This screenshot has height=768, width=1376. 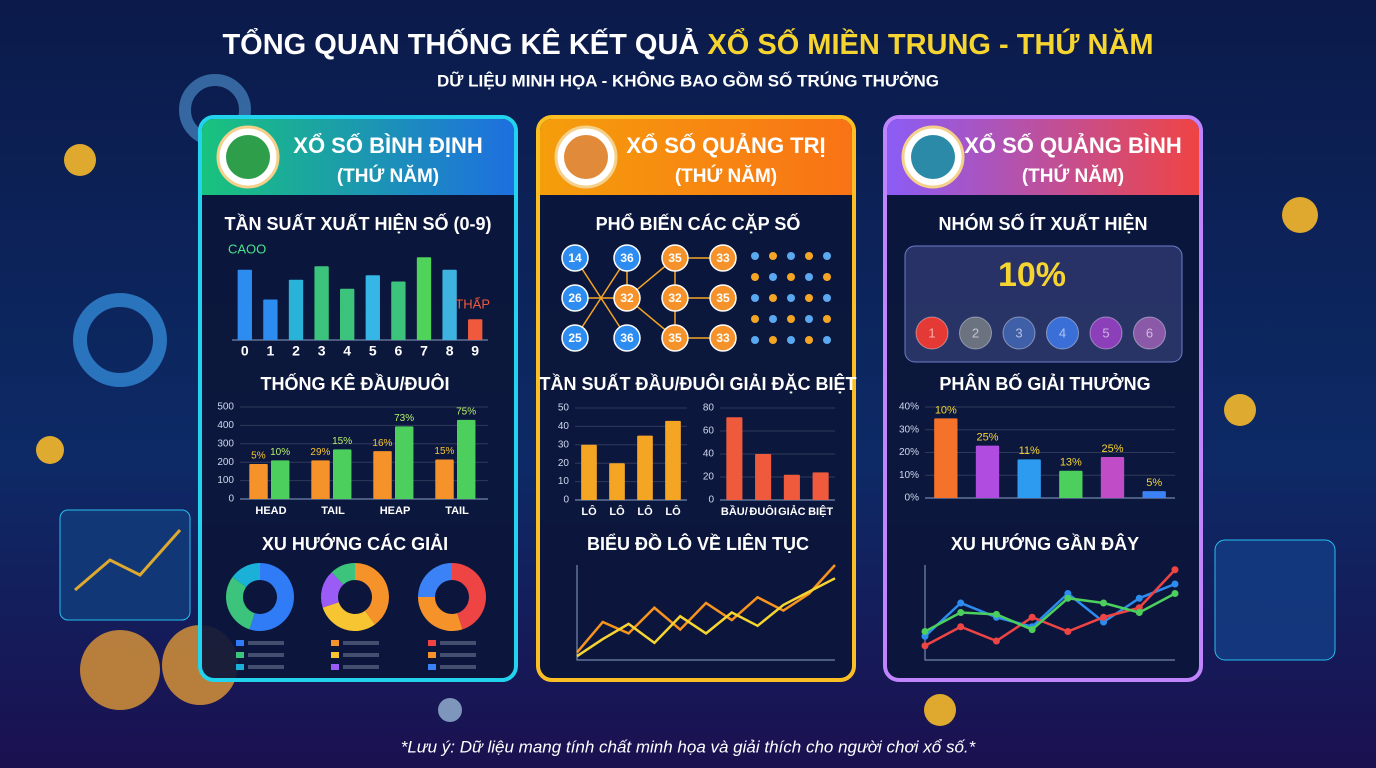 I want to click on ball-label: 1, so click(x=931, y=332).